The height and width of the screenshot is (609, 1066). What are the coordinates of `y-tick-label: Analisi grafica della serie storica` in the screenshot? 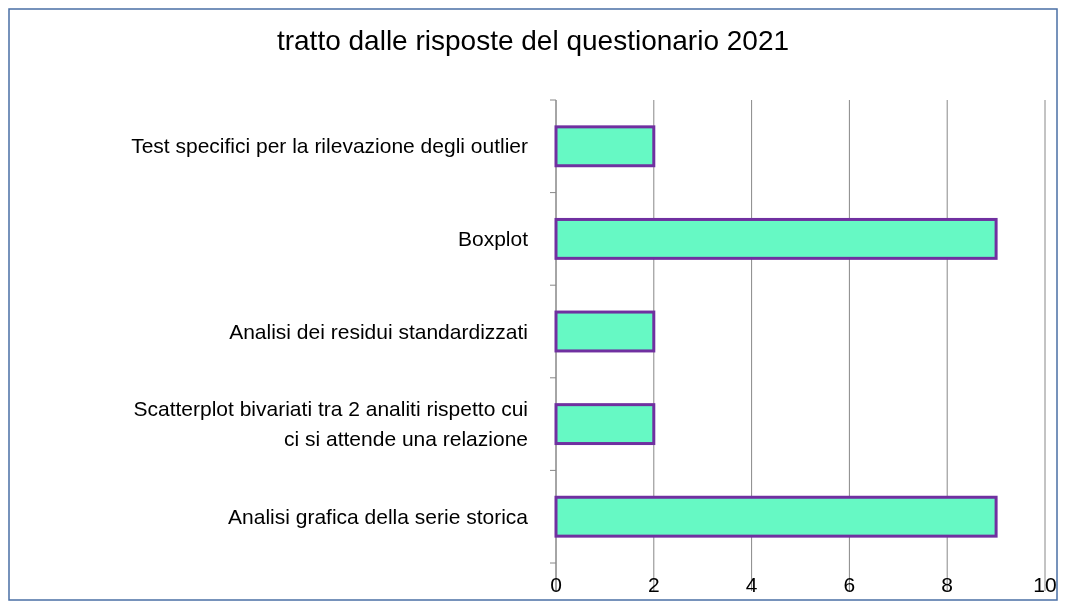 It's located at (378, 516).